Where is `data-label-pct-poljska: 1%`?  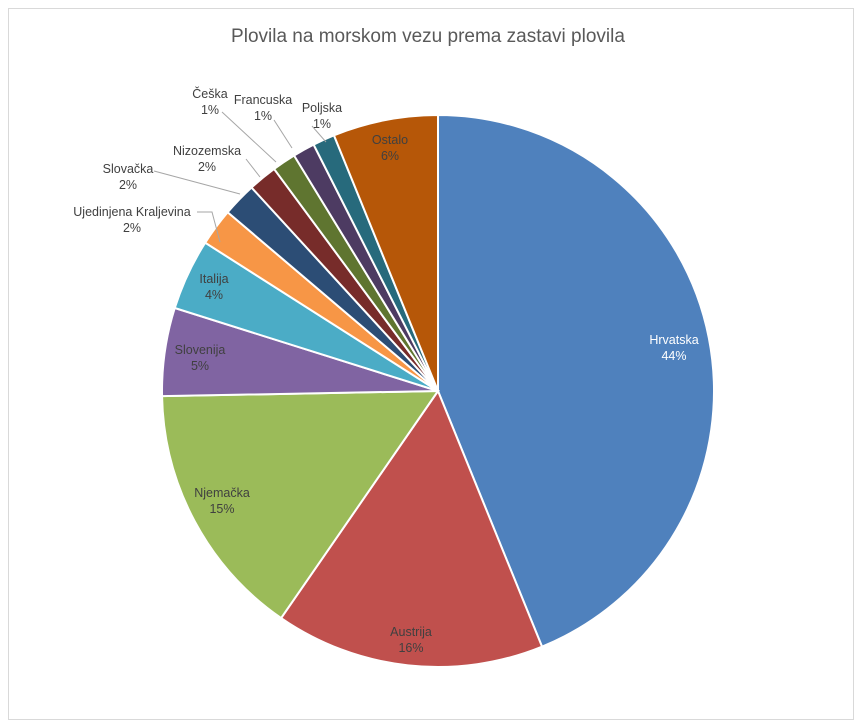 data-label-pct-poljska: 1% is located at coordinates (322, 124).